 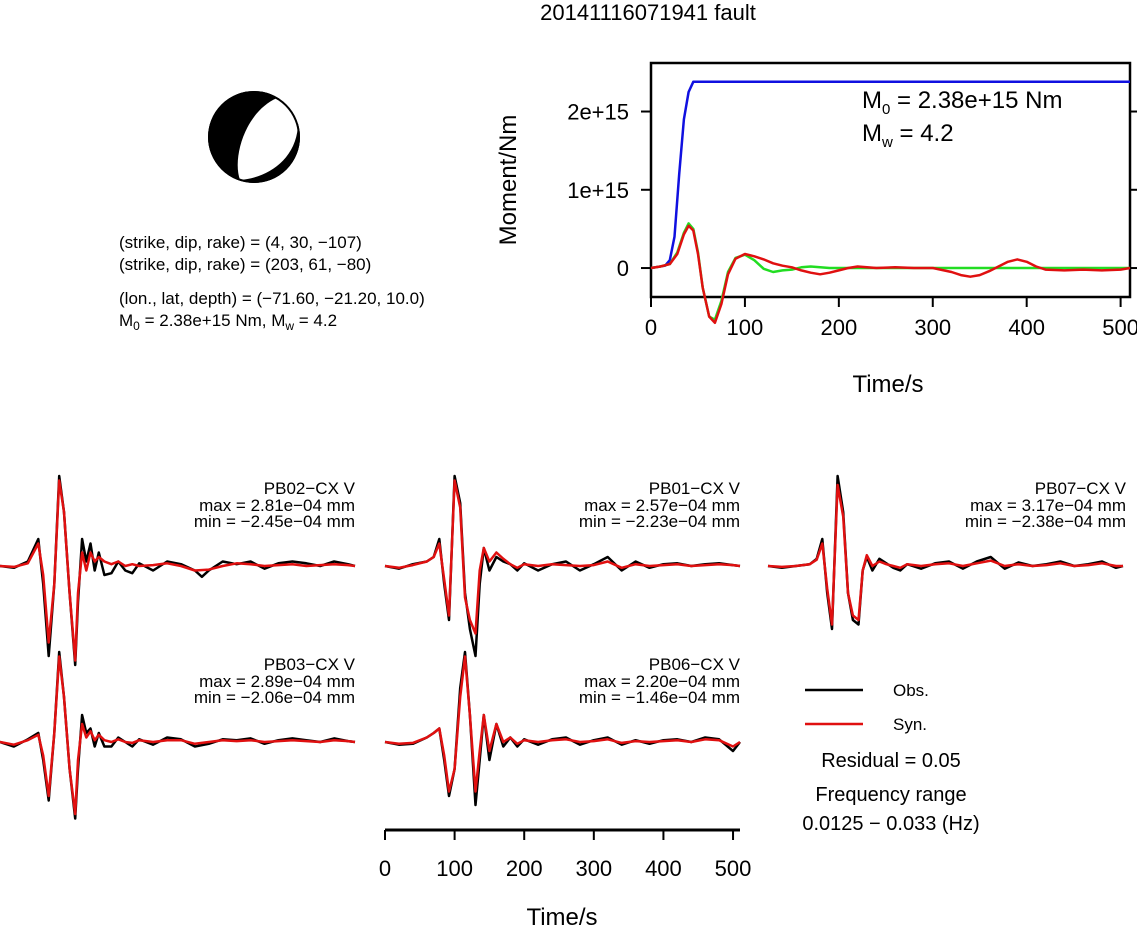 I want to click on moment-rate-red-line, so click(x=890, y=274).